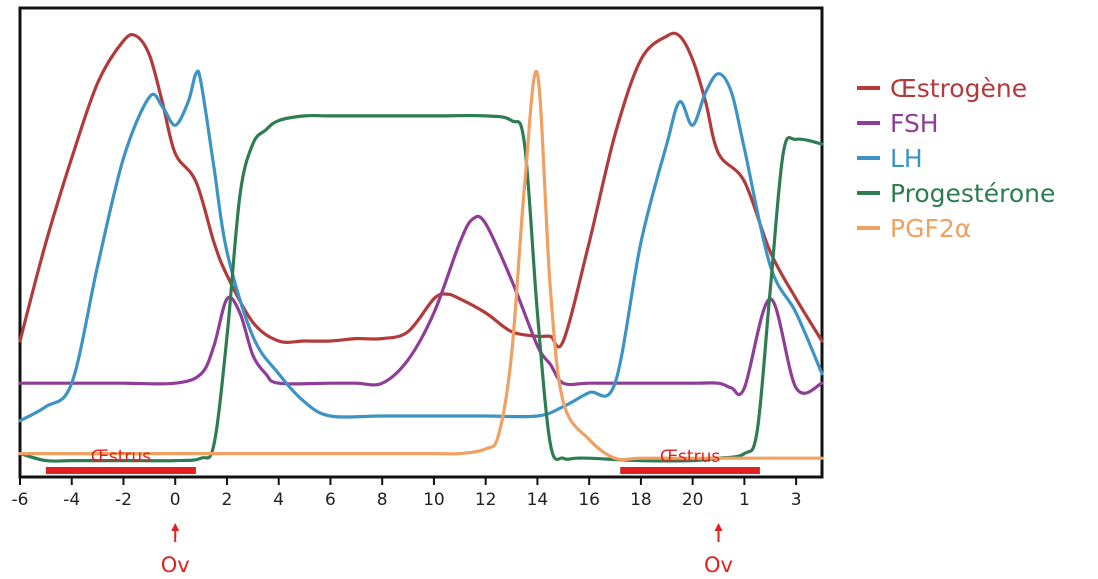  What do you see at coordinates (227, 500) in the screenshot?
I see `x-tick-label: 2` at bounding box center [227, 500].